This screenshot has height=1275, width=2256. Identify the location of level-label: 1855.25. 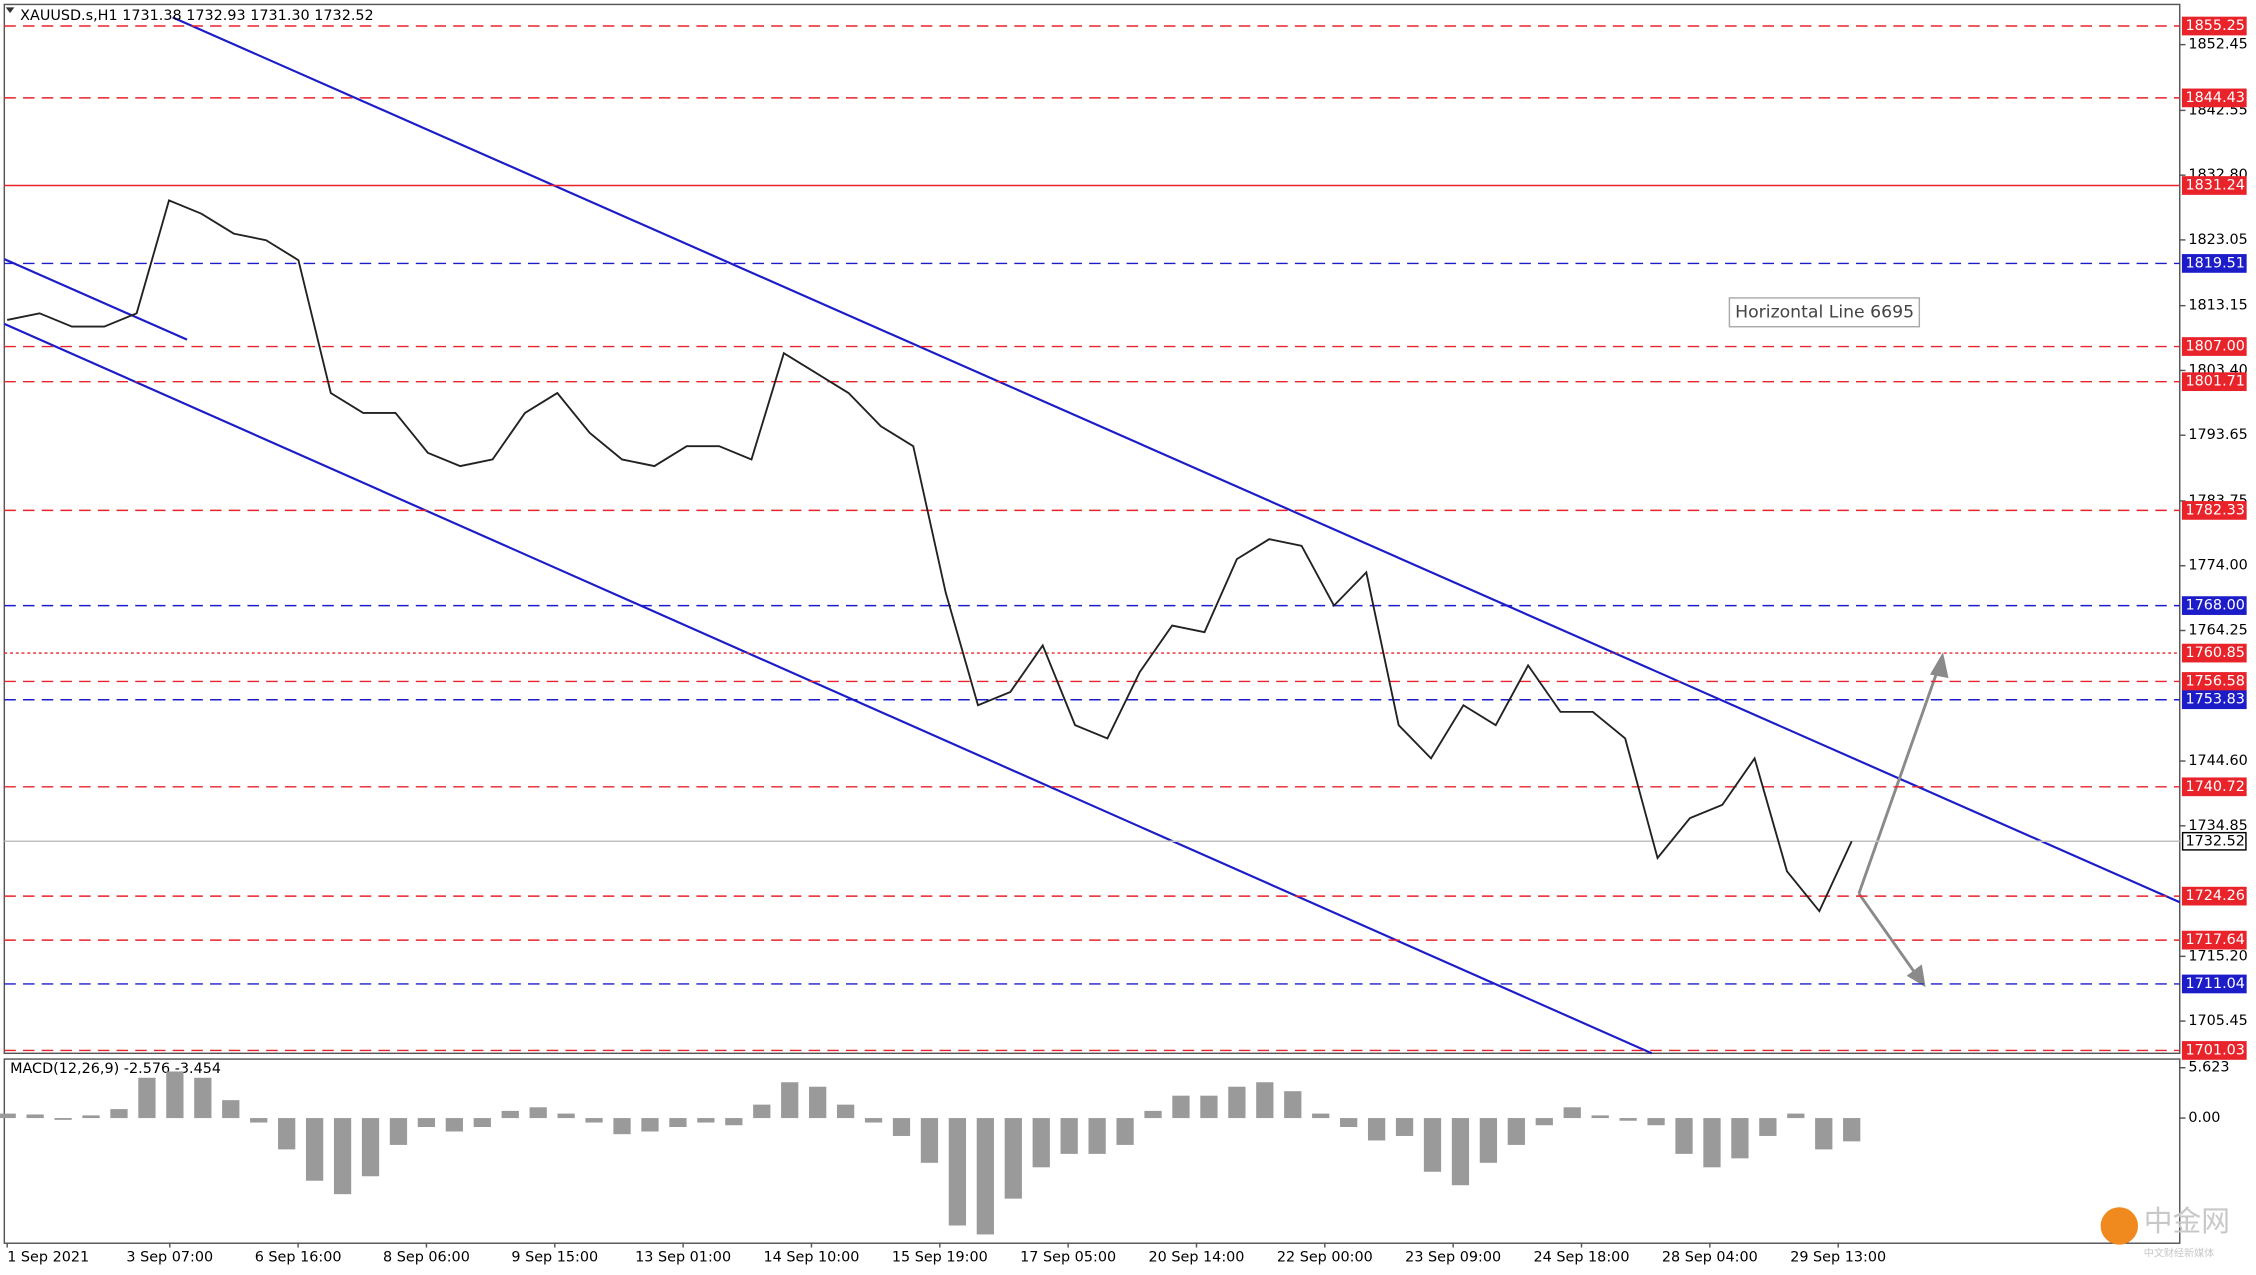
(2215, 26).